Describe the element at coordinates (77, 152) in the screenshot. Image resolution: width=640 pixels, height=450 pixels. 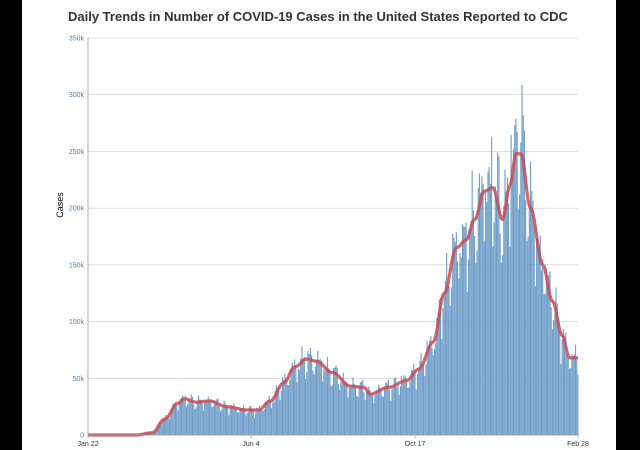
I see `y-tick-label: 250k` at that location.